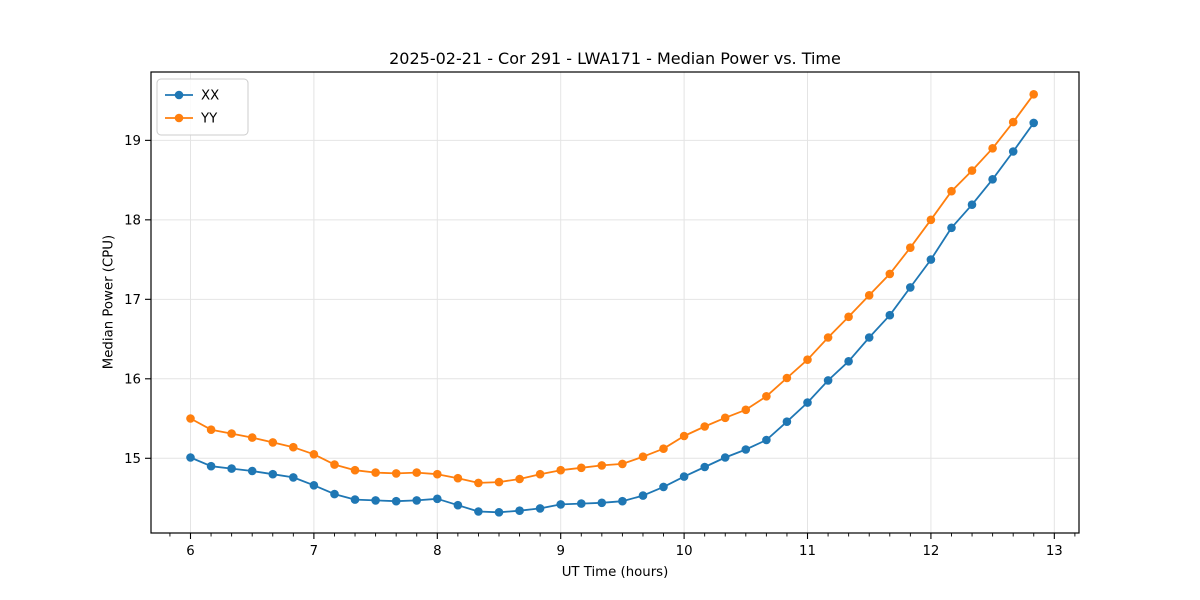  I want to click on y-tick-label: 17, so click(132, 300).